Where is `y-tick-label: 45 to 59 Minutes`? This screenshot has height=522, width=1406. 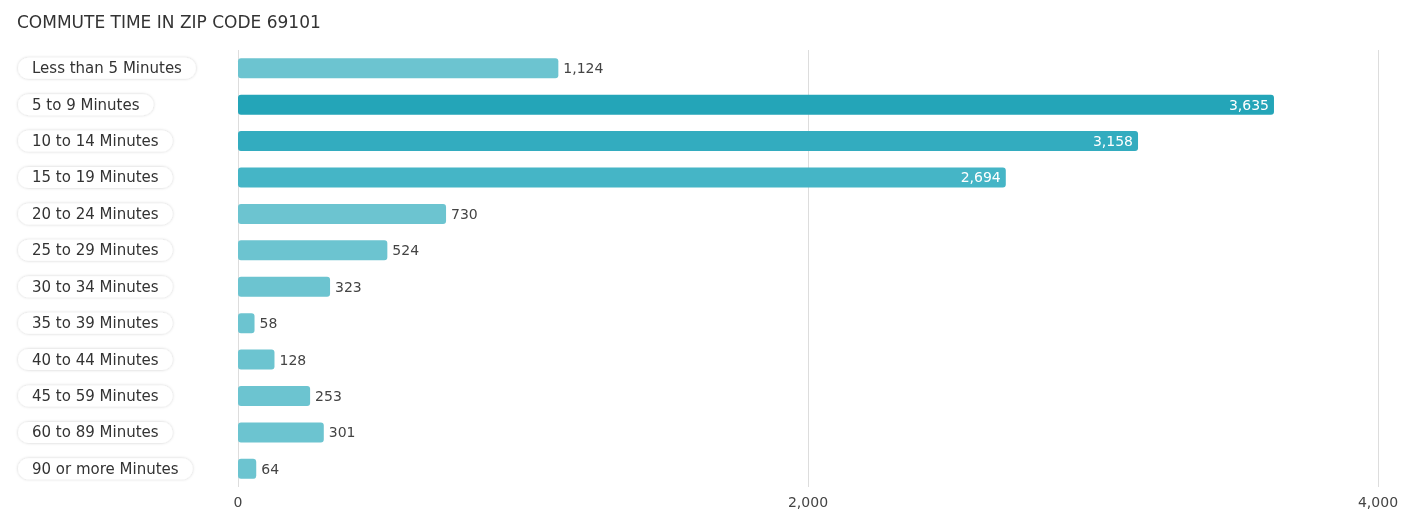 y-tick-label: 45 to 59 Minutes is located at coordinates (95, 395).